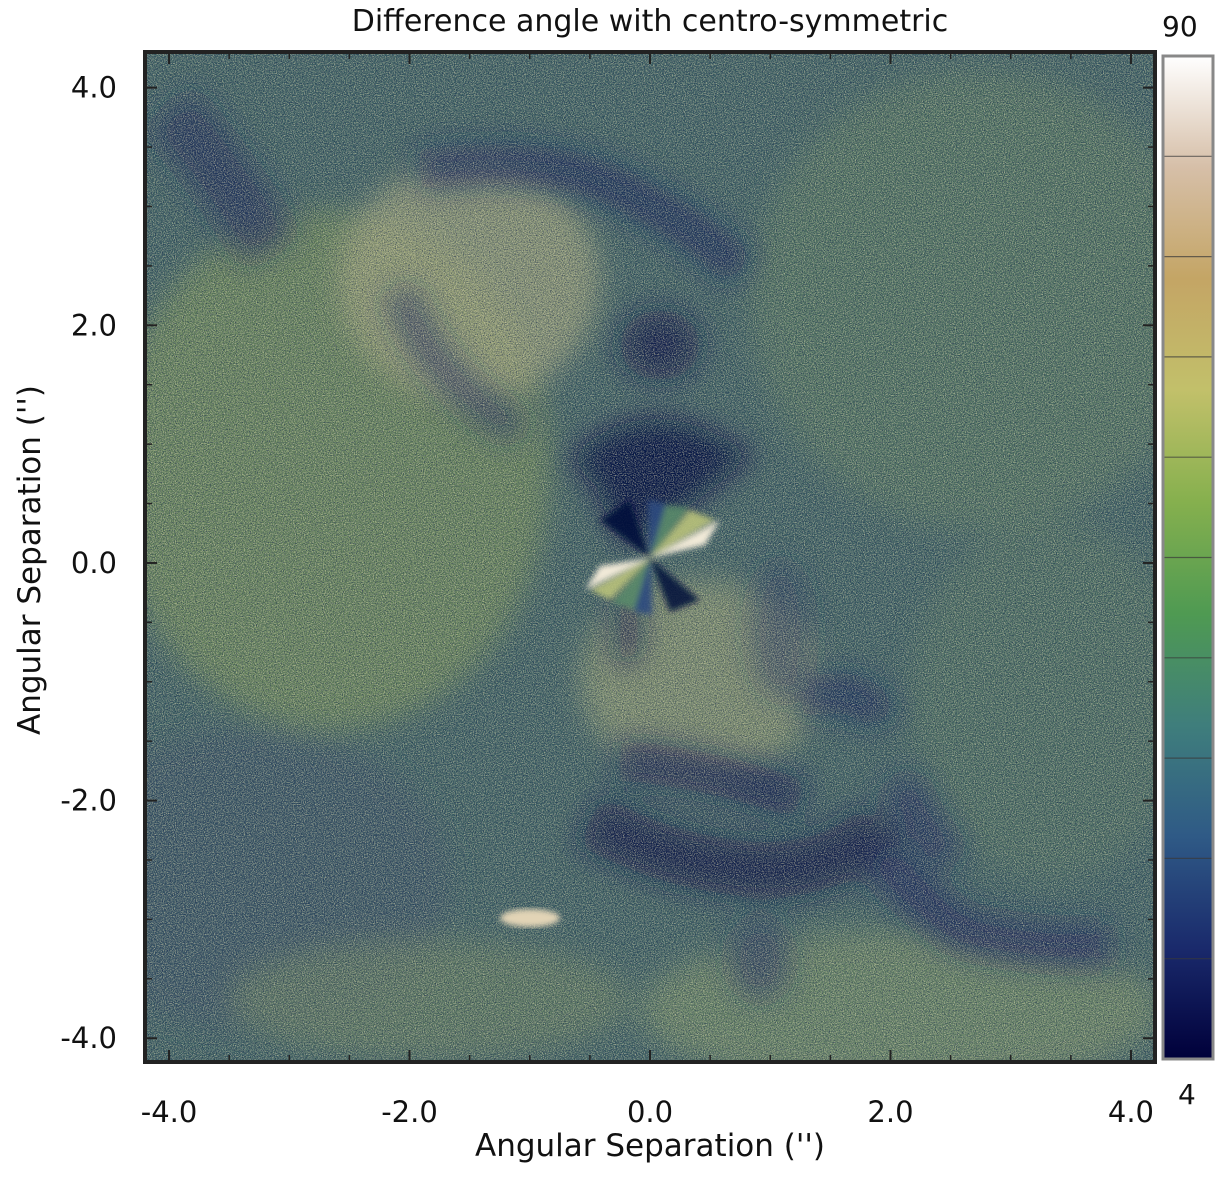 The image size is (1218, 1181). I want to click on y-tick-label: -4.0, so click(88, 1038).